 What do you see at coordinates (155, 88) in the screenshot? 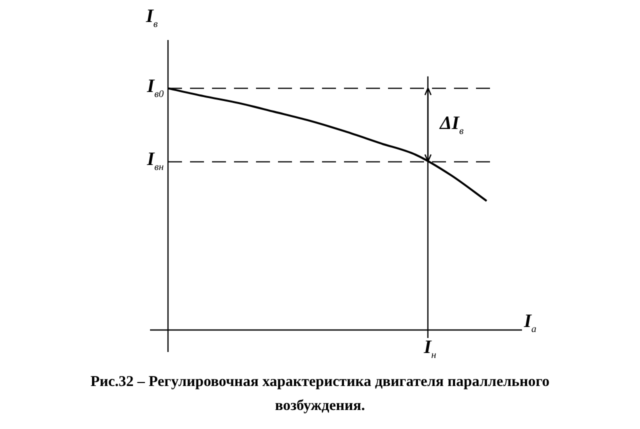
I see `ref-line-label: I$_{в0}$` at bounding box center [155, 88].